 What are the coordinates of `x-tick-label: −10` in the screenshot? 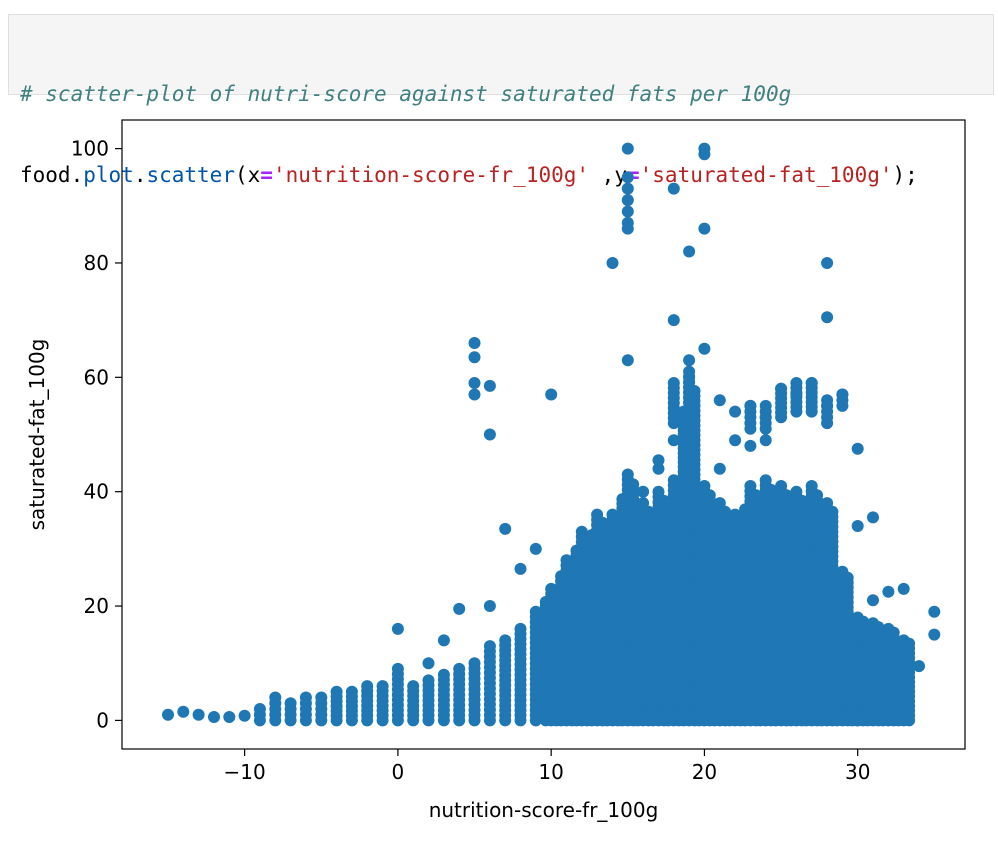 It's located at (245, 772).